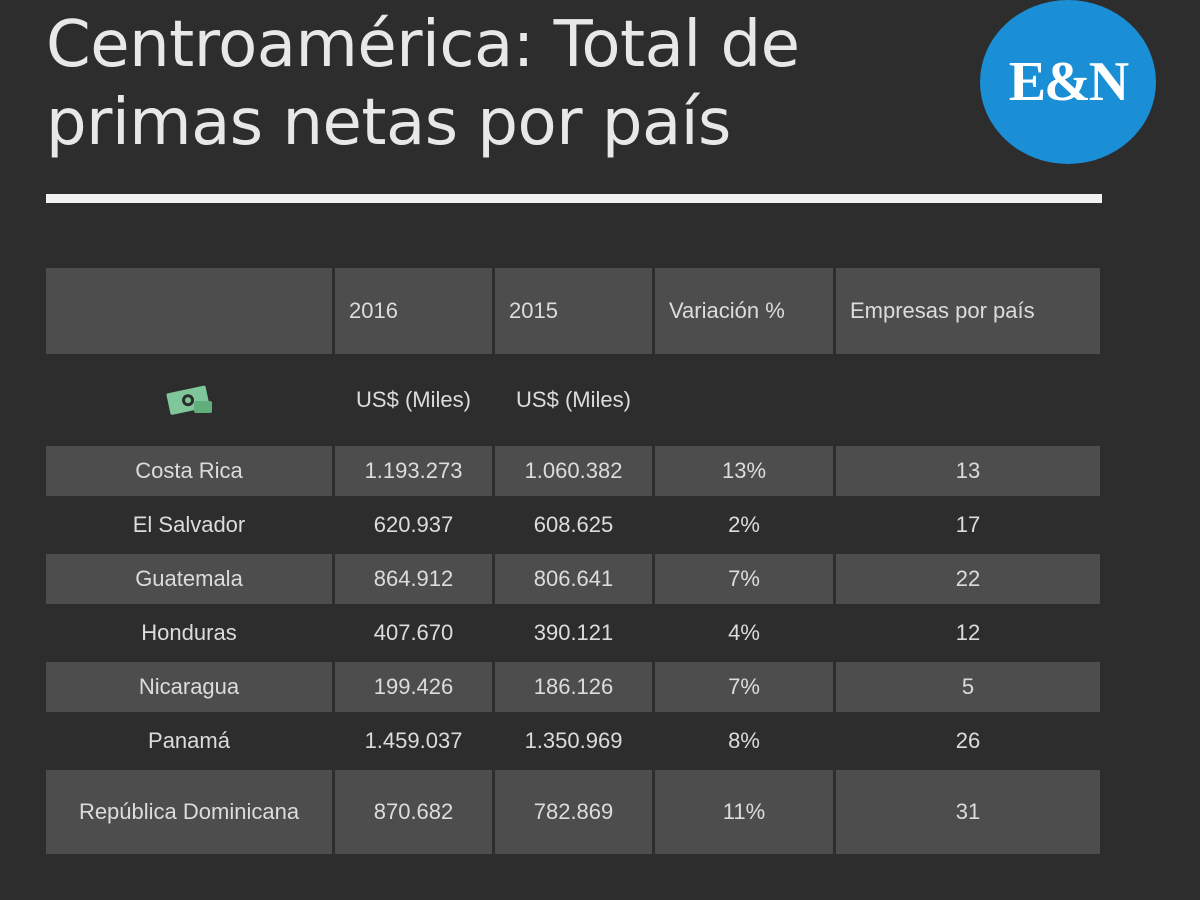 This screenshot has height=900, width=1200. I want to click on header-cell-2015: 2015, so click(573, 311).